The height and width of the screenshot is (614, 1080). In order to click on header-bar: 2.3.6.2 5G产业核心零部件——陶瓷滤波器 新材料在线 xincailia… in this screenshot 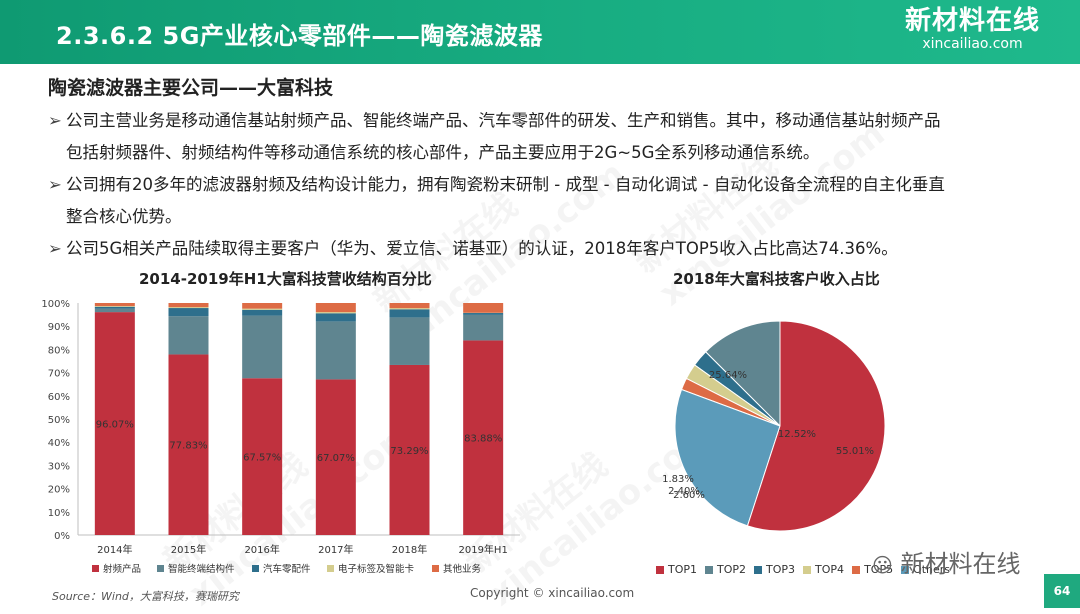, I will do `click(540, 32)`.